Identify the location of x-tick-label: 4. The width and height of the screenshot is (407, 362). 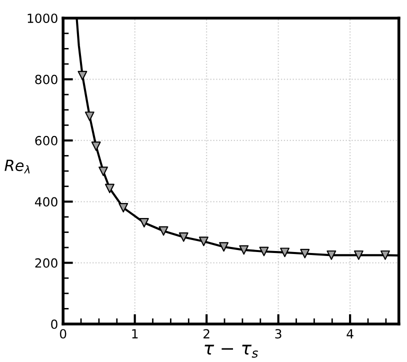
(350, 333).